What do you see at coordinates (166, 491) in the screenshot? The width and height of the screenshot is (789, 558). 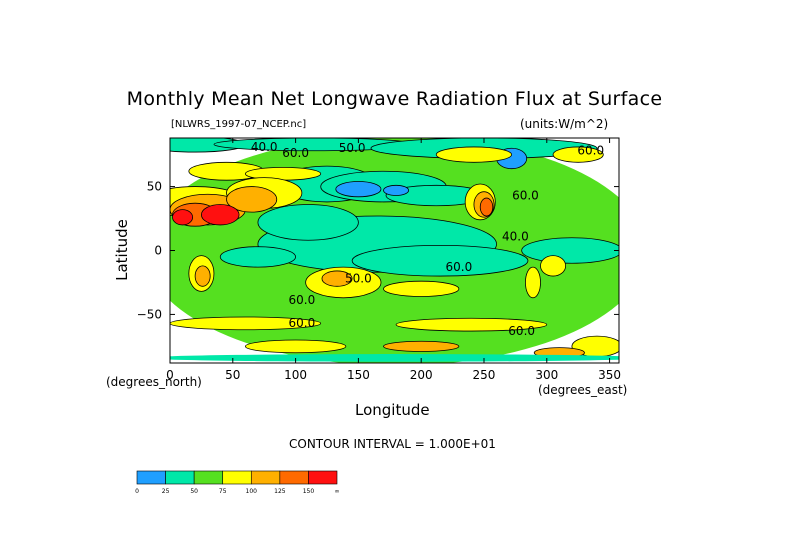 I see `colorbar-level-label: 25` at bounding box center [166, 491].